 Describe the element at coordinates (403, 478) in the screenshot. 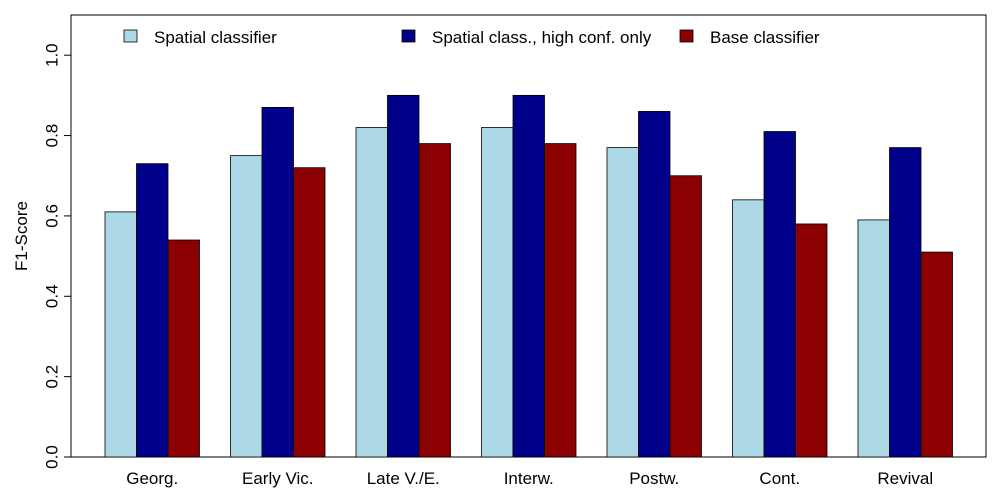

I see `x-category-label: Late V./E.` at that location.